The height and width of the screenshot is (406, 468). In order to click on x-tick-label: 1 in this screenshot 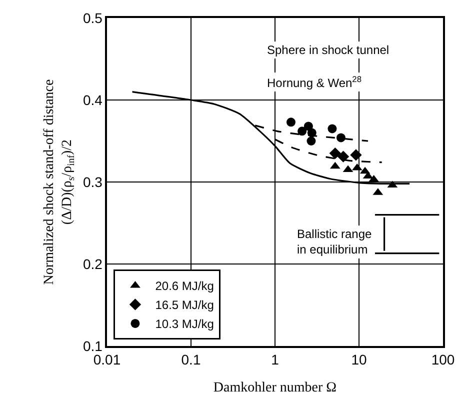, I will do `click(275, 360)`.